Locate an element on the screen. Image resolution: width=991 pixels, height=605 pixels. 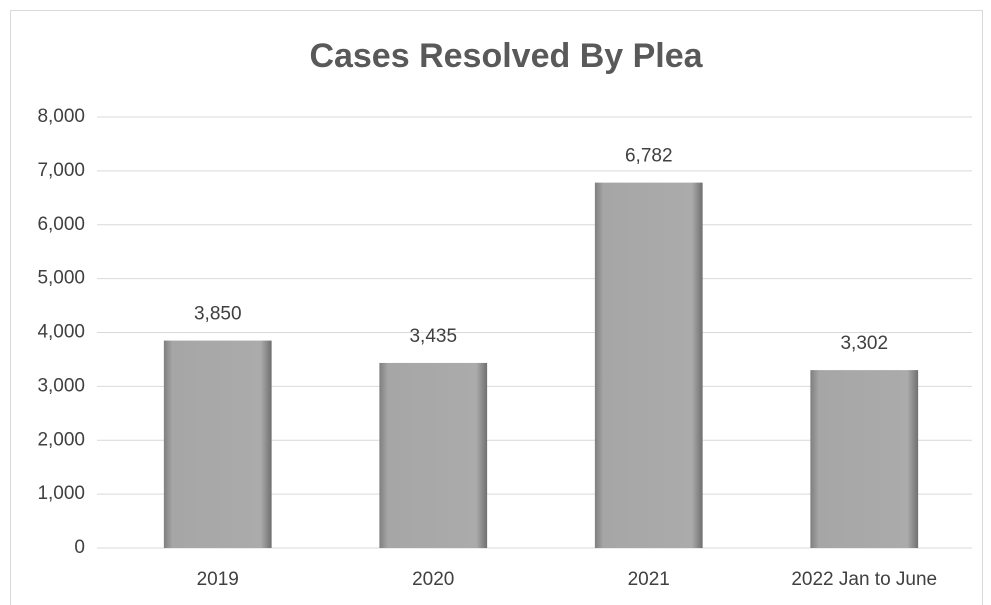
y-tick-label: 5,000 is located at coordinates (61, 278).